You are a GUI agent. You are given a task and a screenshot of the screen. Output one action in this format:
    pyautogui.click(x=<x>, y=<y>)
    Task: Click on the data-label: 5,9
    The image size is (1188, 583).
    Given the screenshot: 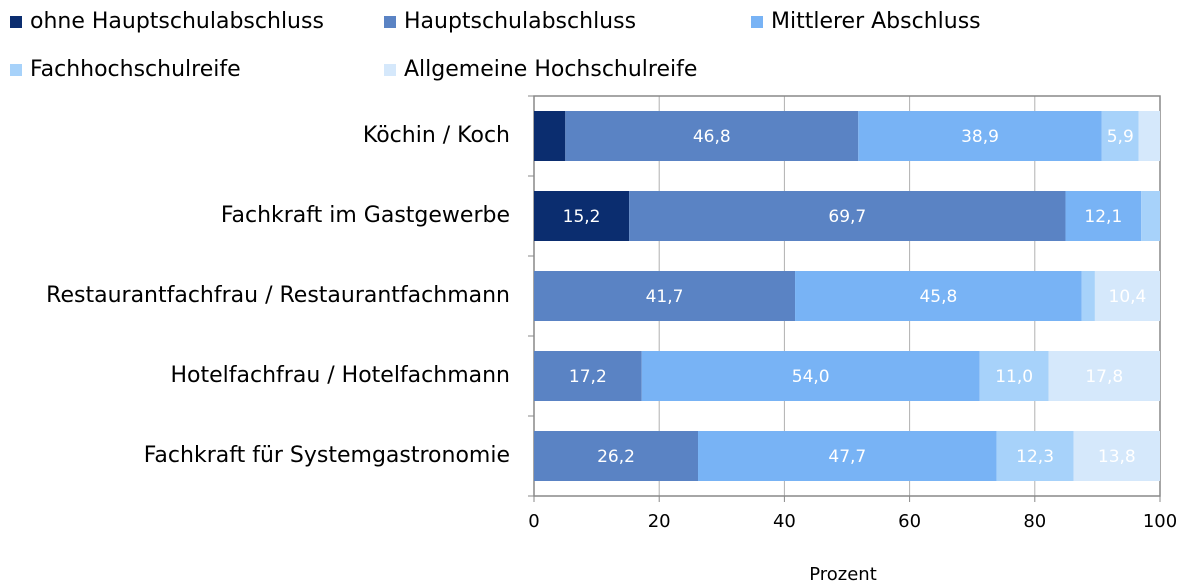 What is the action you would take?
    pyautogui.click(x=1120, y=137)
    